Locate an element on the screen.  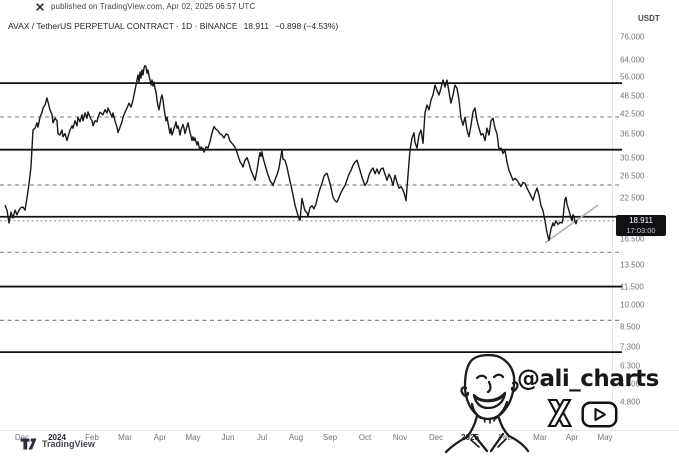
price-tick-label: 4.800 is located at coordinates (630, 402).